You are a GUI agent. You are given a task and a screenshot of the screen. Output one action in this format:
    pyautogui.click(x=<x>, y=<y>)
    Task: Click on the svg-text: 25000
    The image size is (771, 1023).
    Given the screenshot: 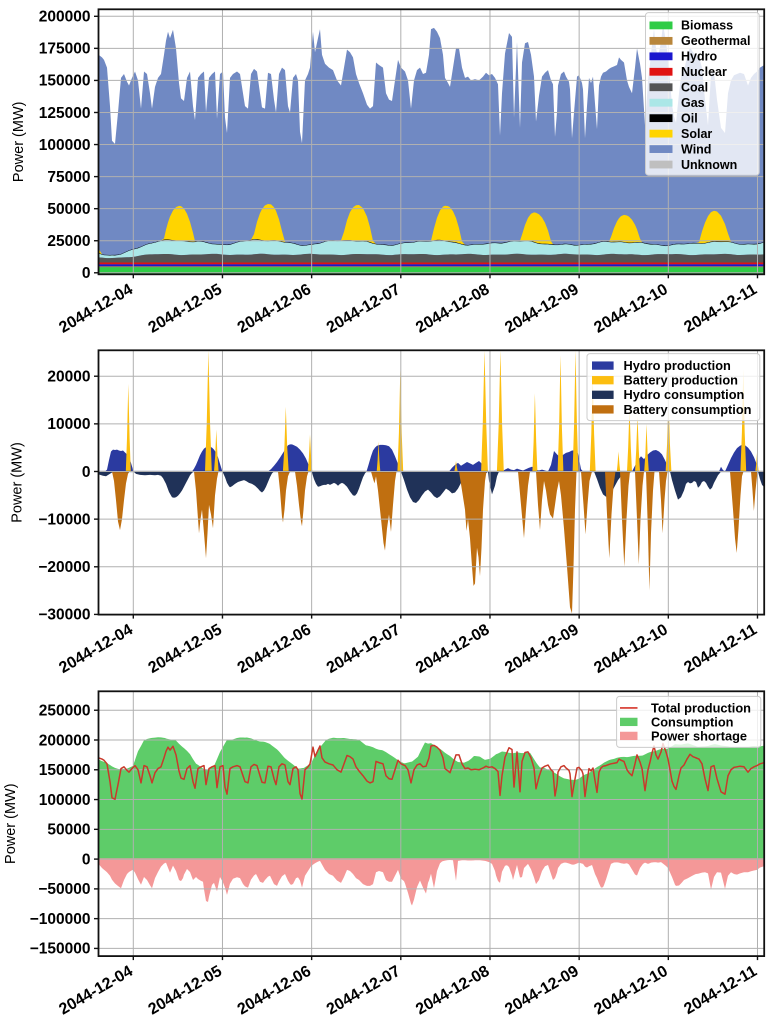 What is the action you would take?
    pyautogui.click(x=68, y=241)
    